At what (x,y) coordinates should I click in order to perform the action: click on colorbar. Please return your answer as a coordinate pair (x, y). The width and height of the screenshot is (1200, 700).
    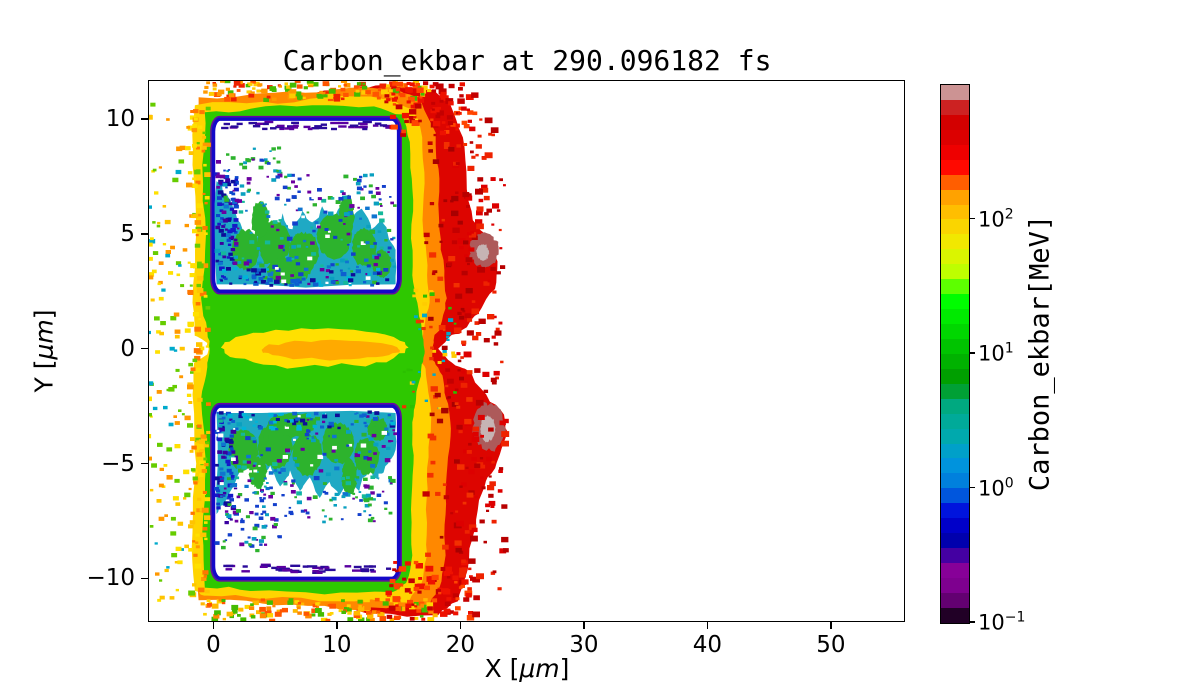
    Looking at the image, I should click on (955, 354).